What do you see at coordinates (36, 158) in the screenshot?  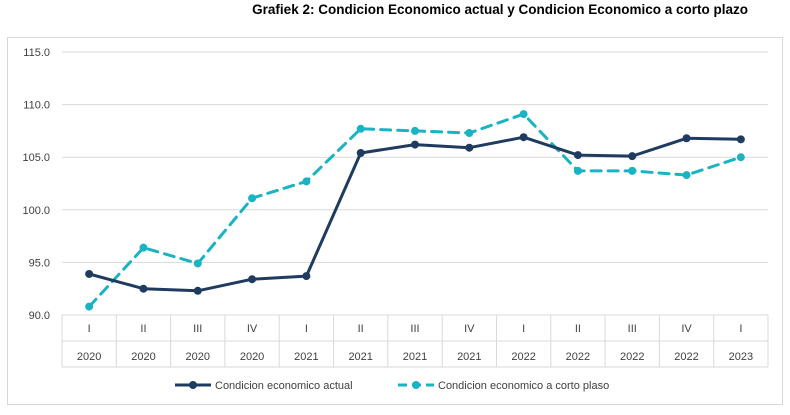 I see `y-tick-label: 105.0` at bounding box center [36, 158].